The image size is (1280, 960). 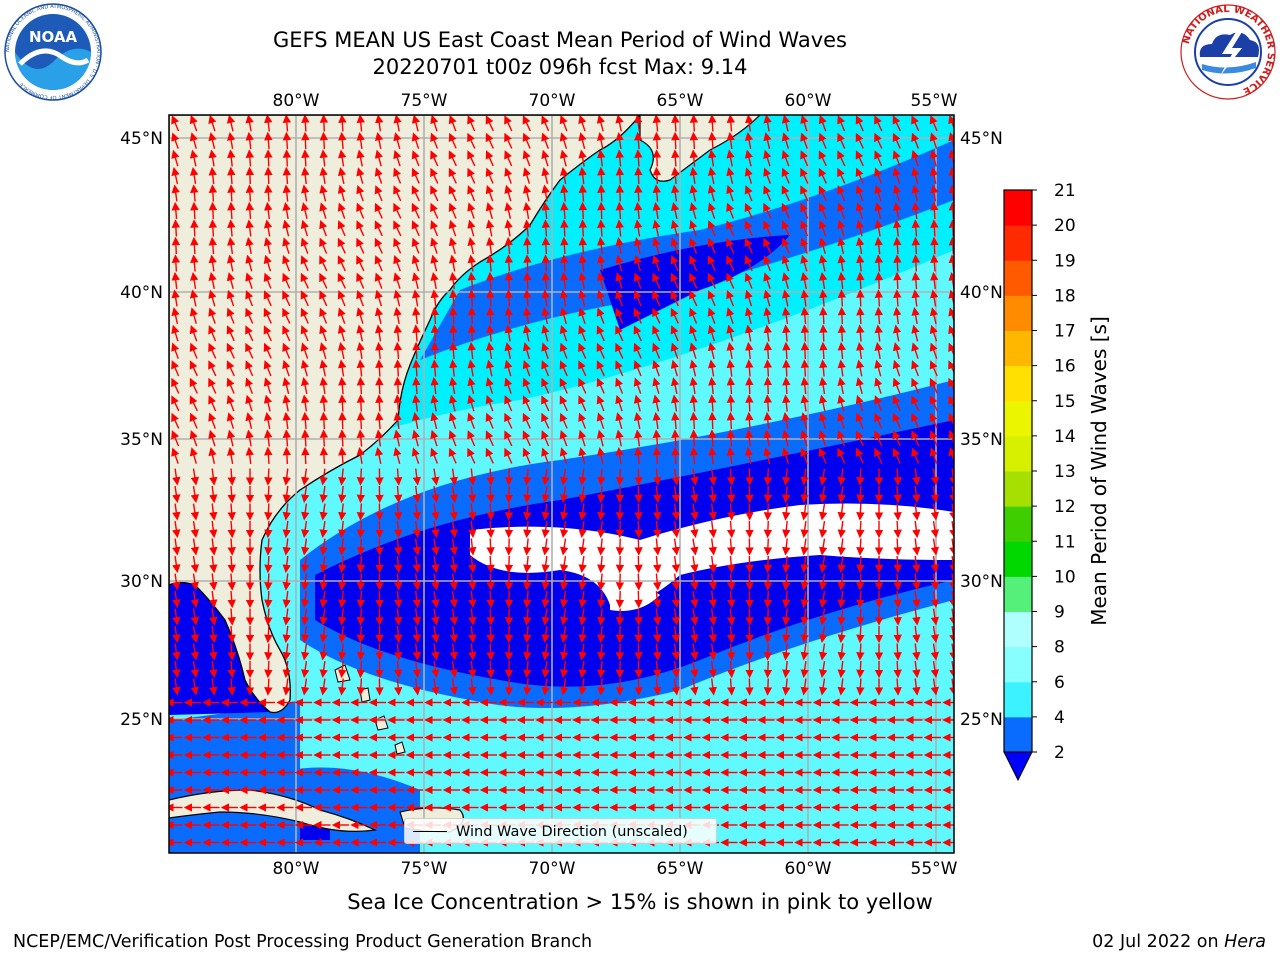 What do you see at coordinates (1099, 471) in the screenshot?
I see `colorbar-label: Mean Period of Wind Waves [s]` at bounding box center [1099, 471].